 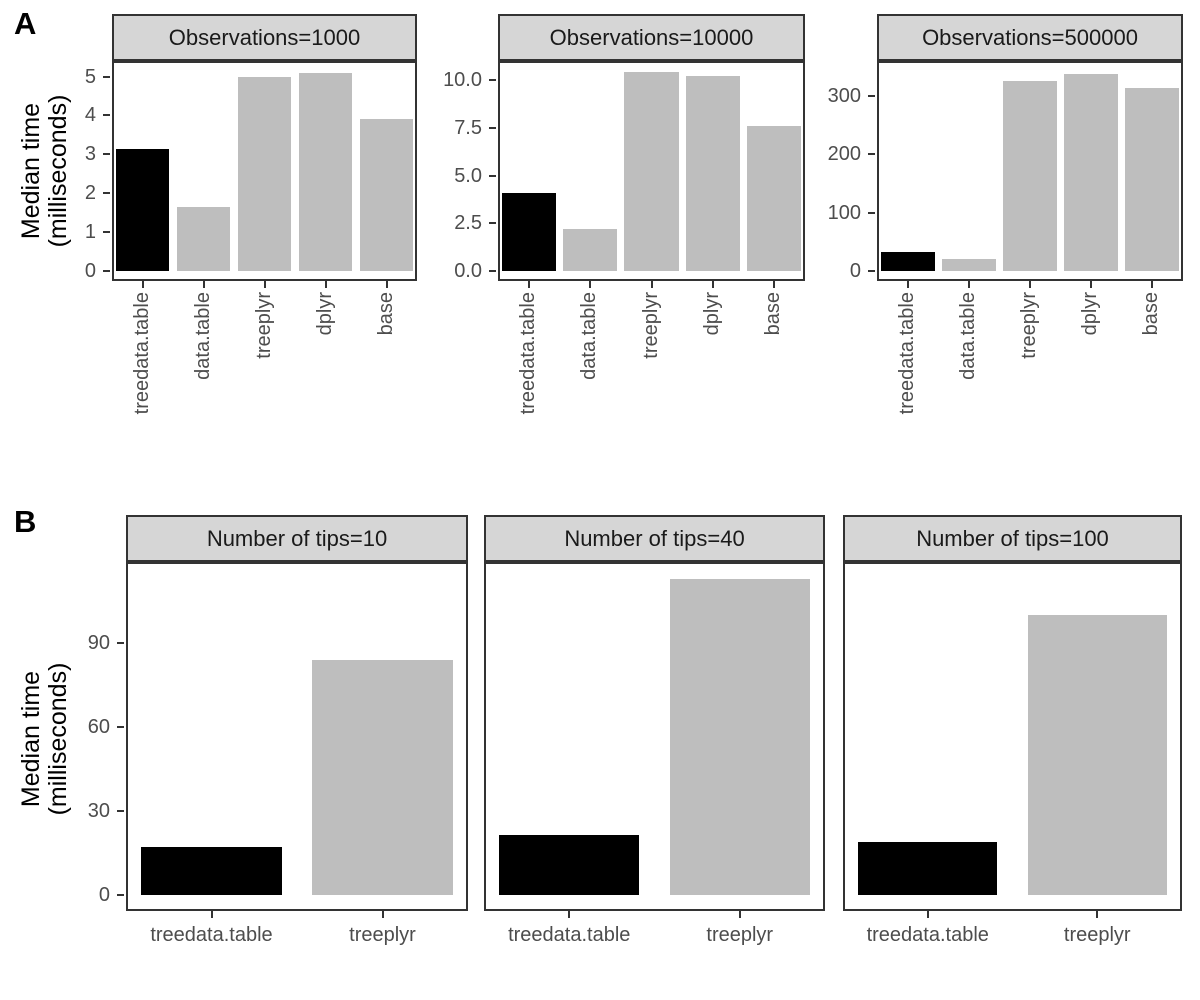 What do you see at coordinates (98, 811) in the screenshot?
I see `y-tick-label: 30` at bounding box center [98, 811].